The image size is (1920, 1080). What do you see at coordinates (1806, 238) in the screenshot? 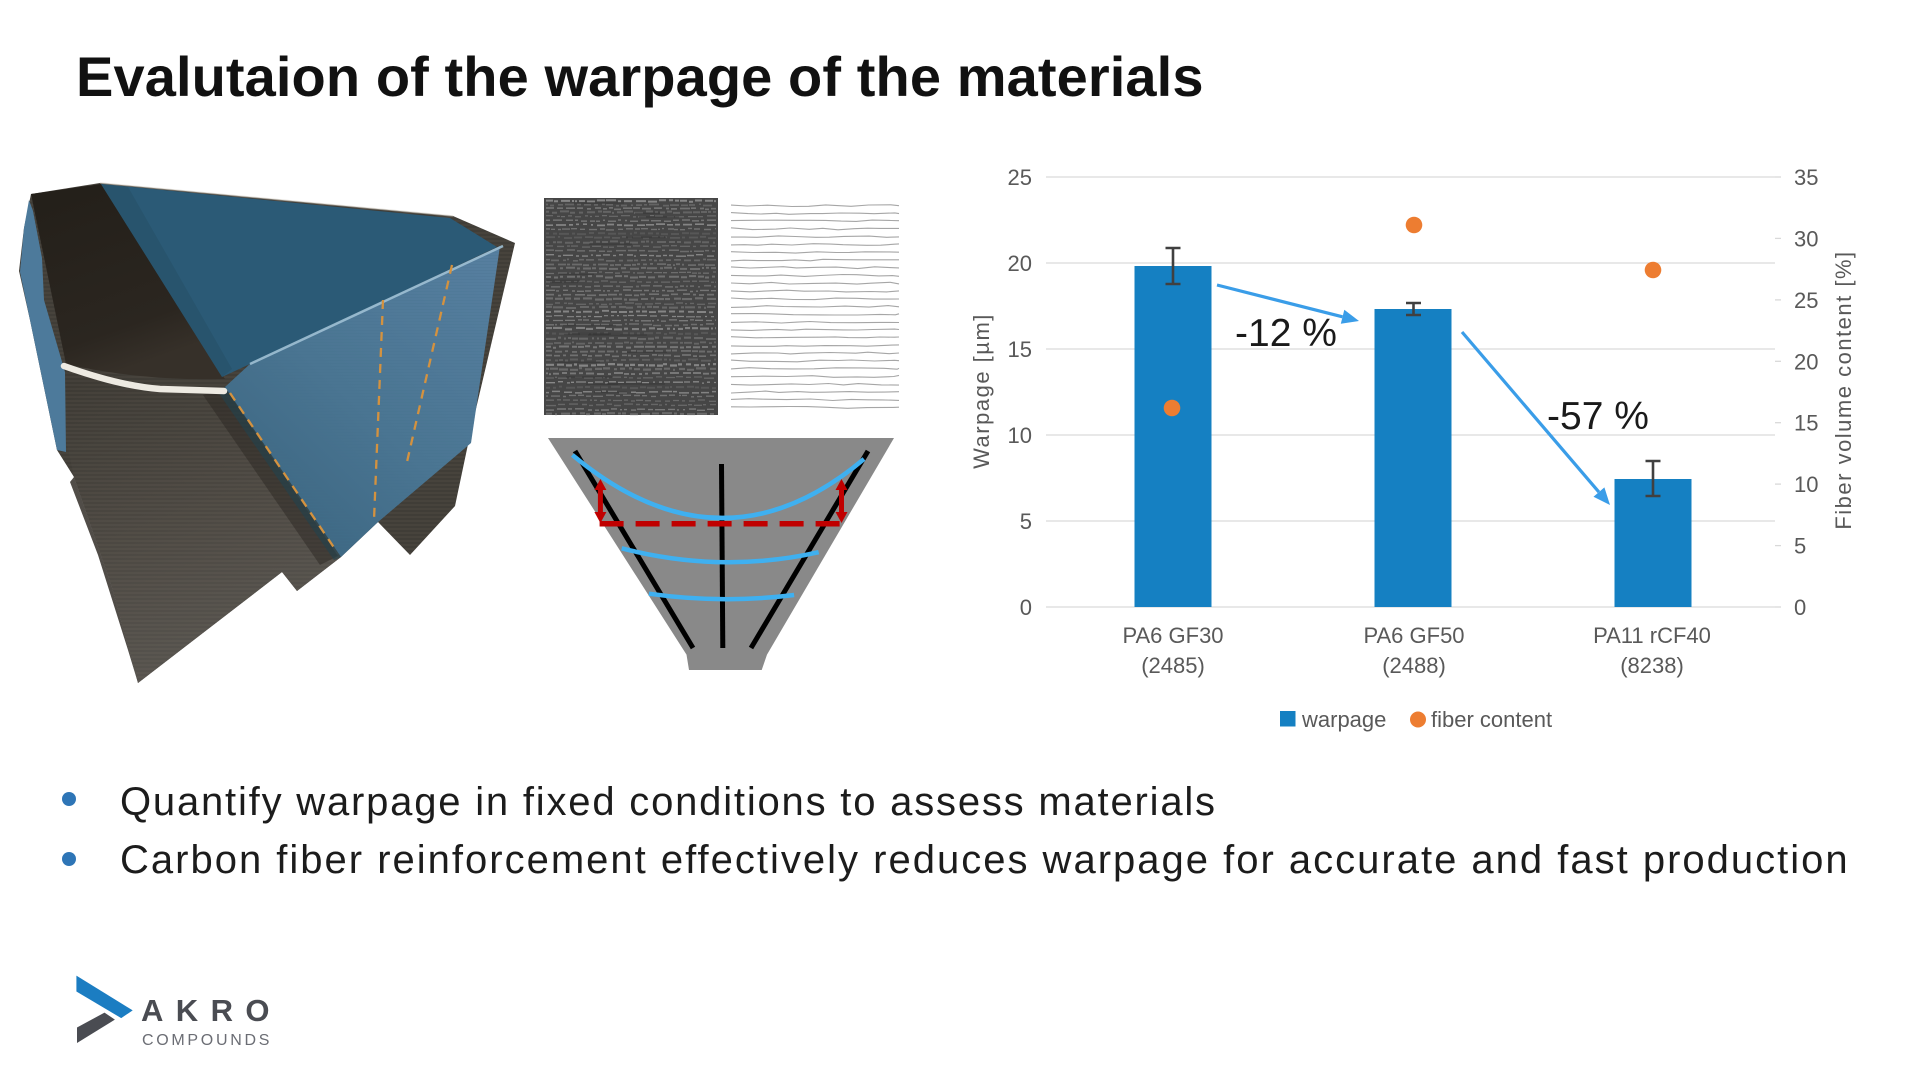
I see `svg-text: 30` at bounding box center [1806, 238].